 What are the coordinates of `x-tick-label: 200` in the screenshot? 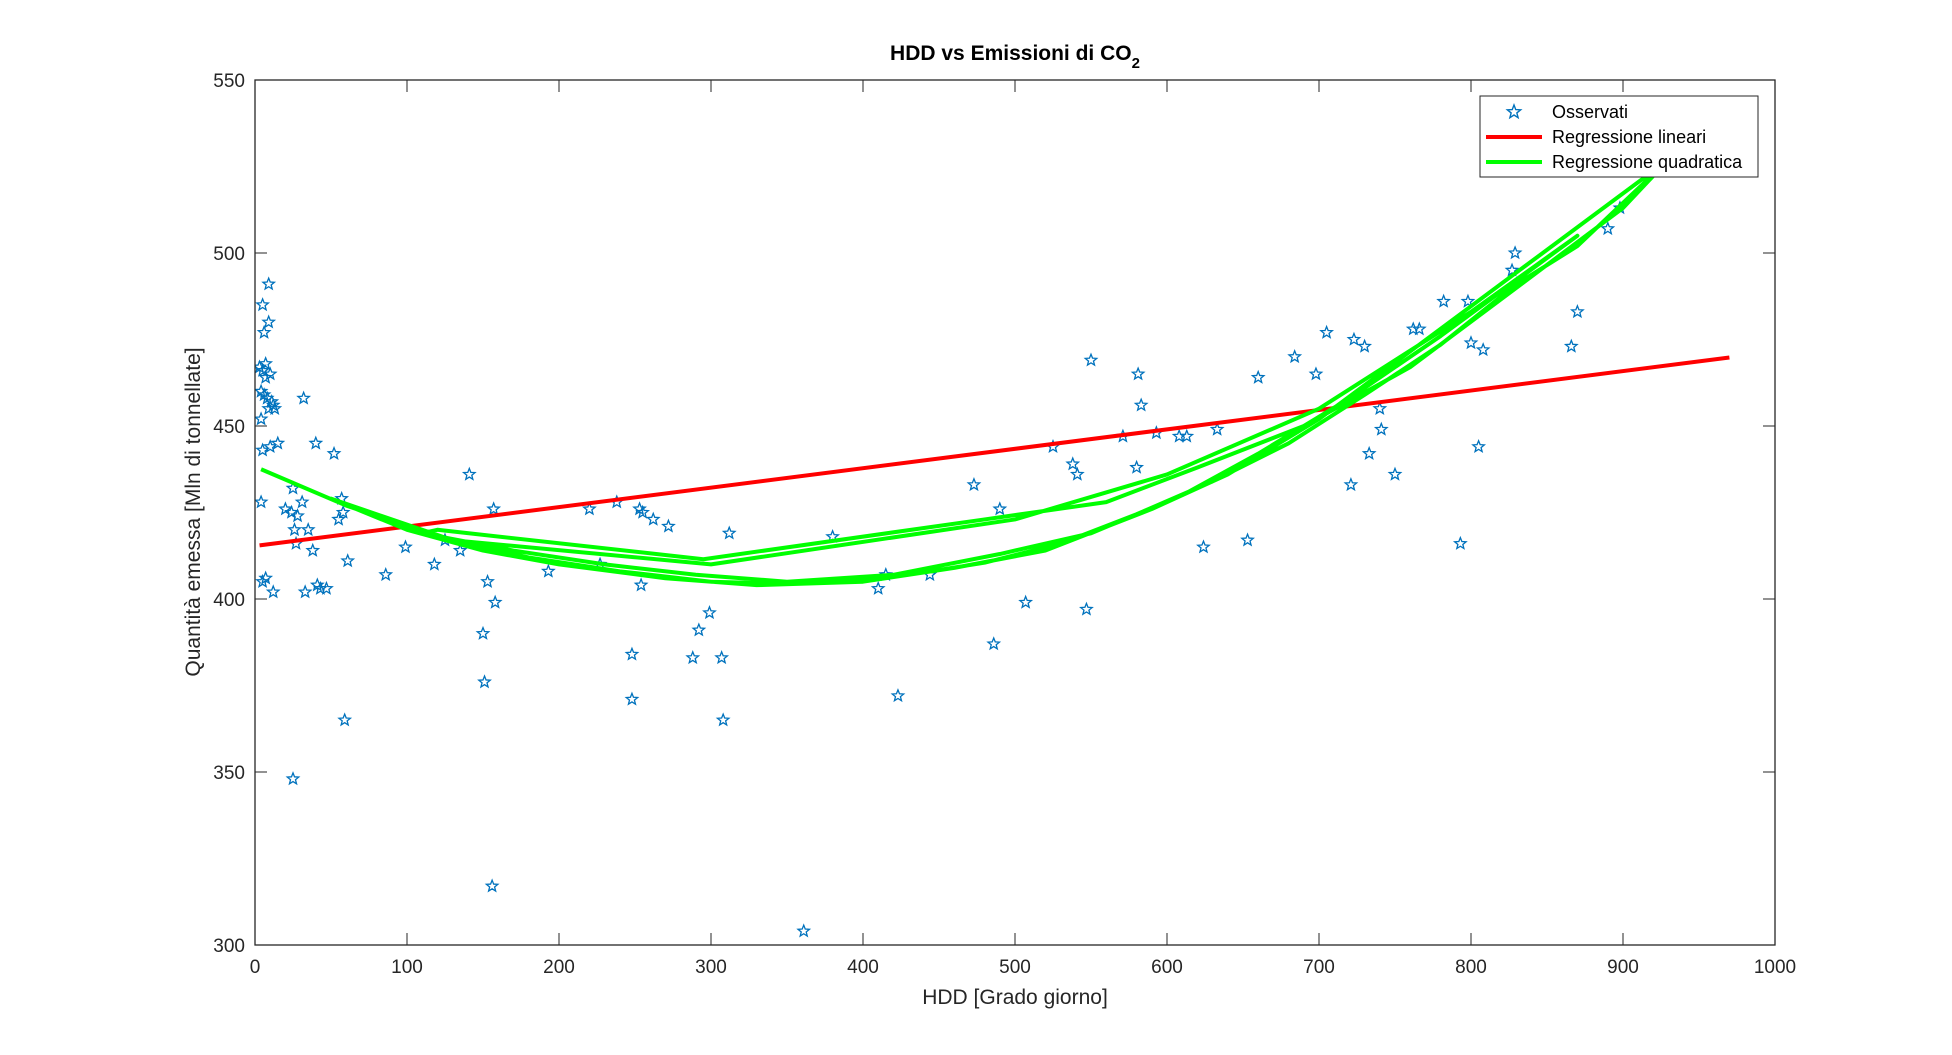 It's located at (559, 967).